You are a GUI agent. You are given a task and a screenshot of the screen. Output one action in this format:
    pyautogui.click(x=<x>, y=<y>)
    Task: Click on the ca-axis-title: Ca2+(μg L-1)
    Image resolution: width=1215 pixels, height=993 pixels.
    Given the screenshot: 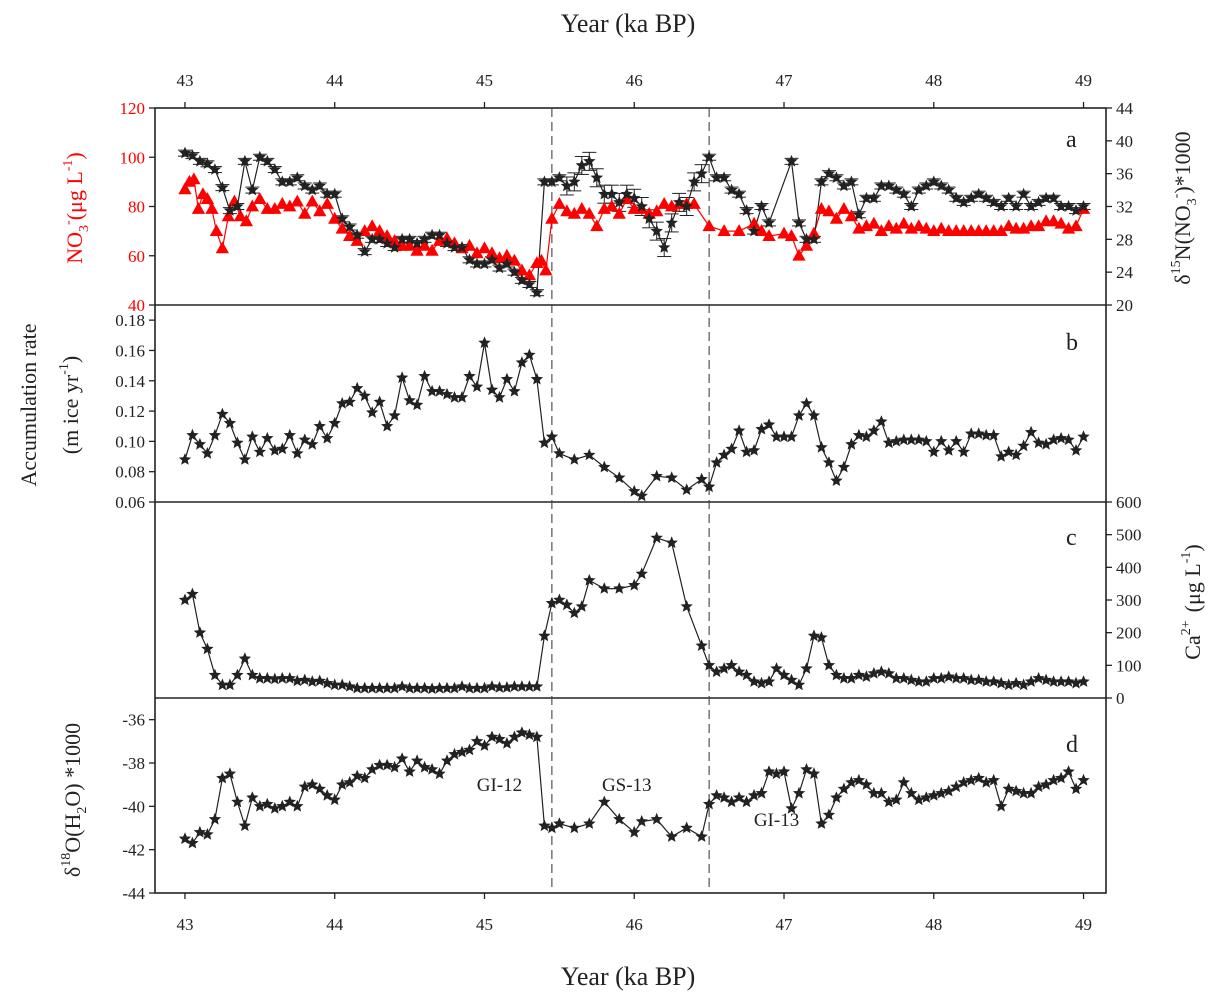 What is the action you would take?
    pyautogui.click(x=1192, y=601)
    